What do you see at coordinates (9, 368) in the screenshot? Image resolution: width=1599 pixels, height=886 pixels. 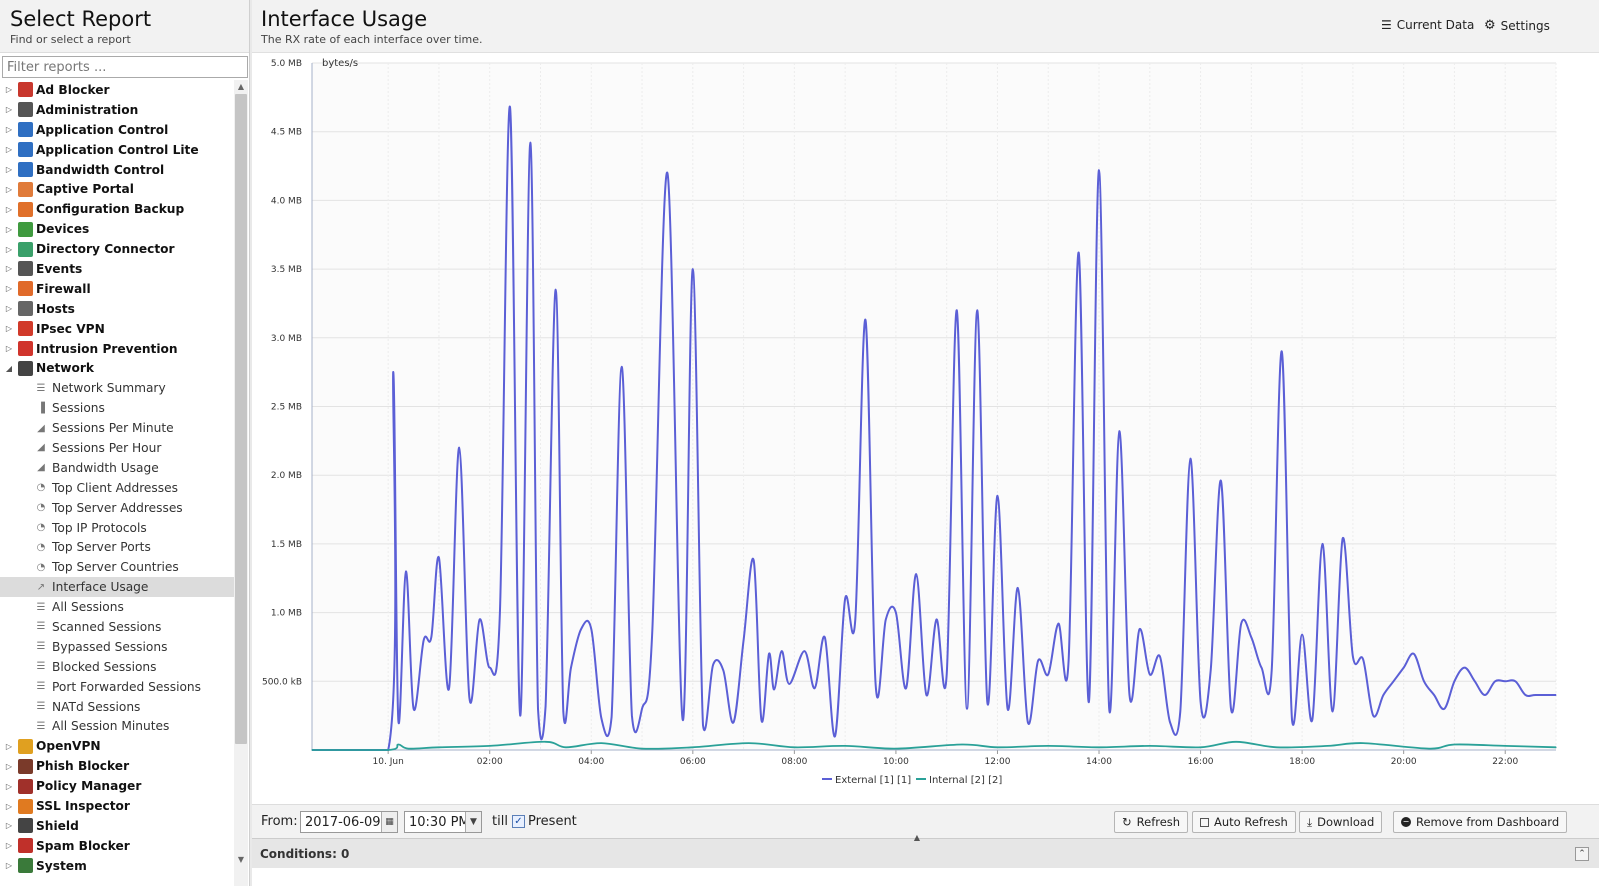 I see `expanded-arrow-icon: ◢` at bounding box center [9, 368].